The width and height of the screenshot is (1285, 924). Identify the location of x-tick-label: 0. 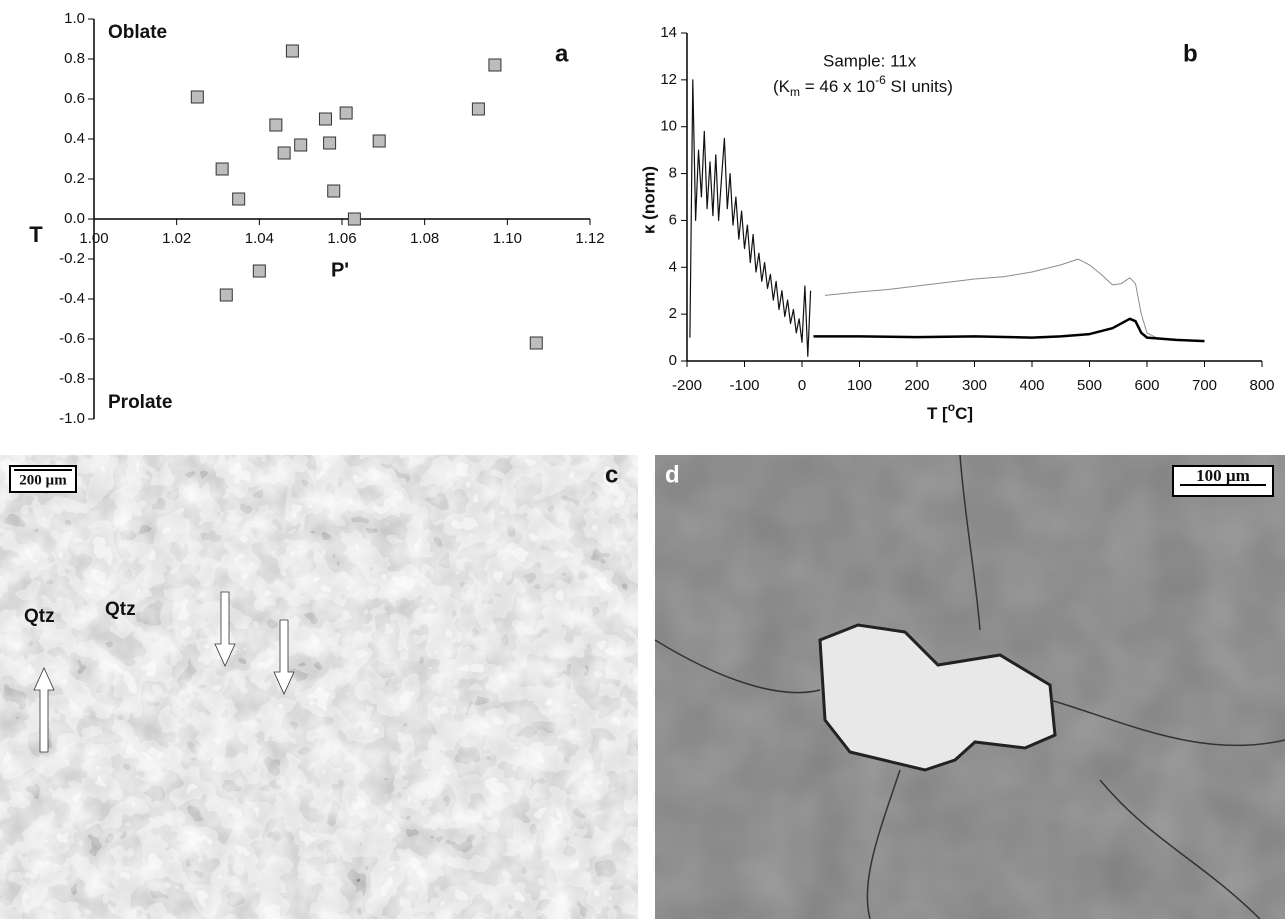
(802, 385).